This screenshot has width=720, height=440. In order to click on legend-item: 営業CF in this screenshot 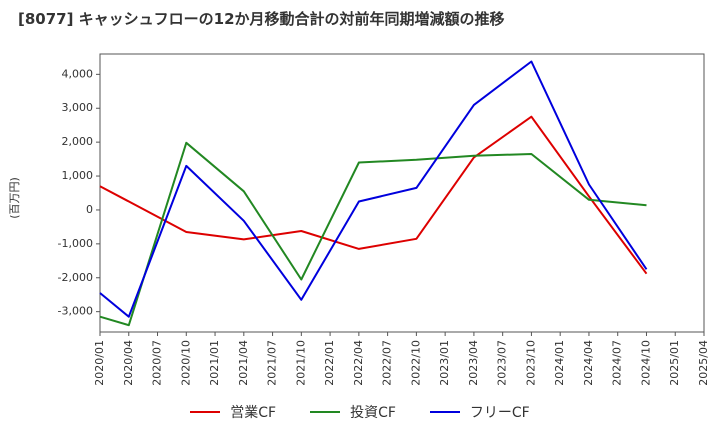, I will do `click(233, 412)`.